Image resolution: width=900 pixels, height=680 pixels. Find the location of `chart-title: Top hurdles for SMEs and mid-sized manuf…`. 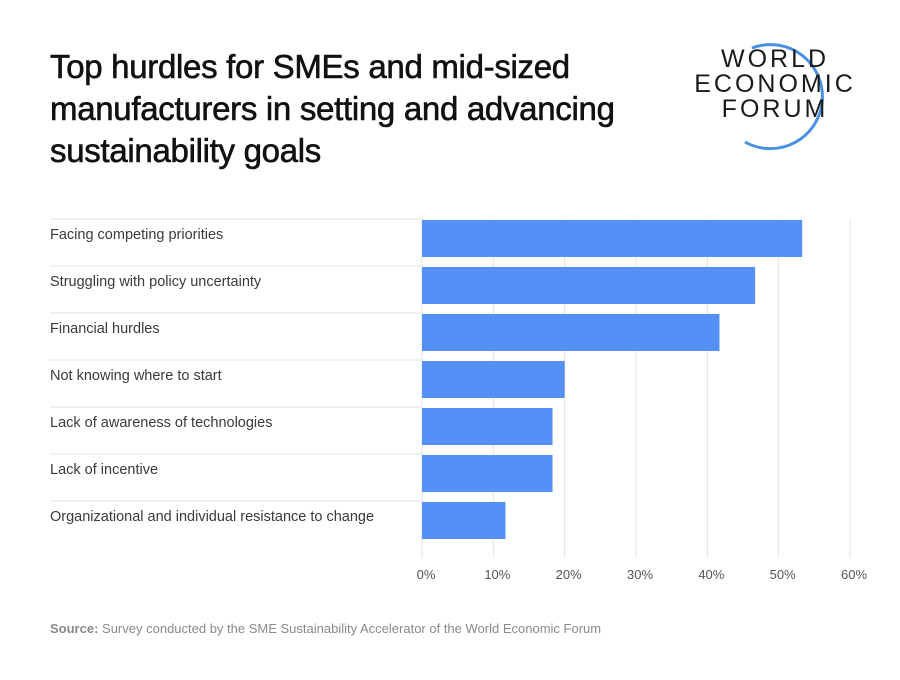

chart-title: Top hurdles for SMEs and mid-sized manuf… is located at coordinates (333, 109).